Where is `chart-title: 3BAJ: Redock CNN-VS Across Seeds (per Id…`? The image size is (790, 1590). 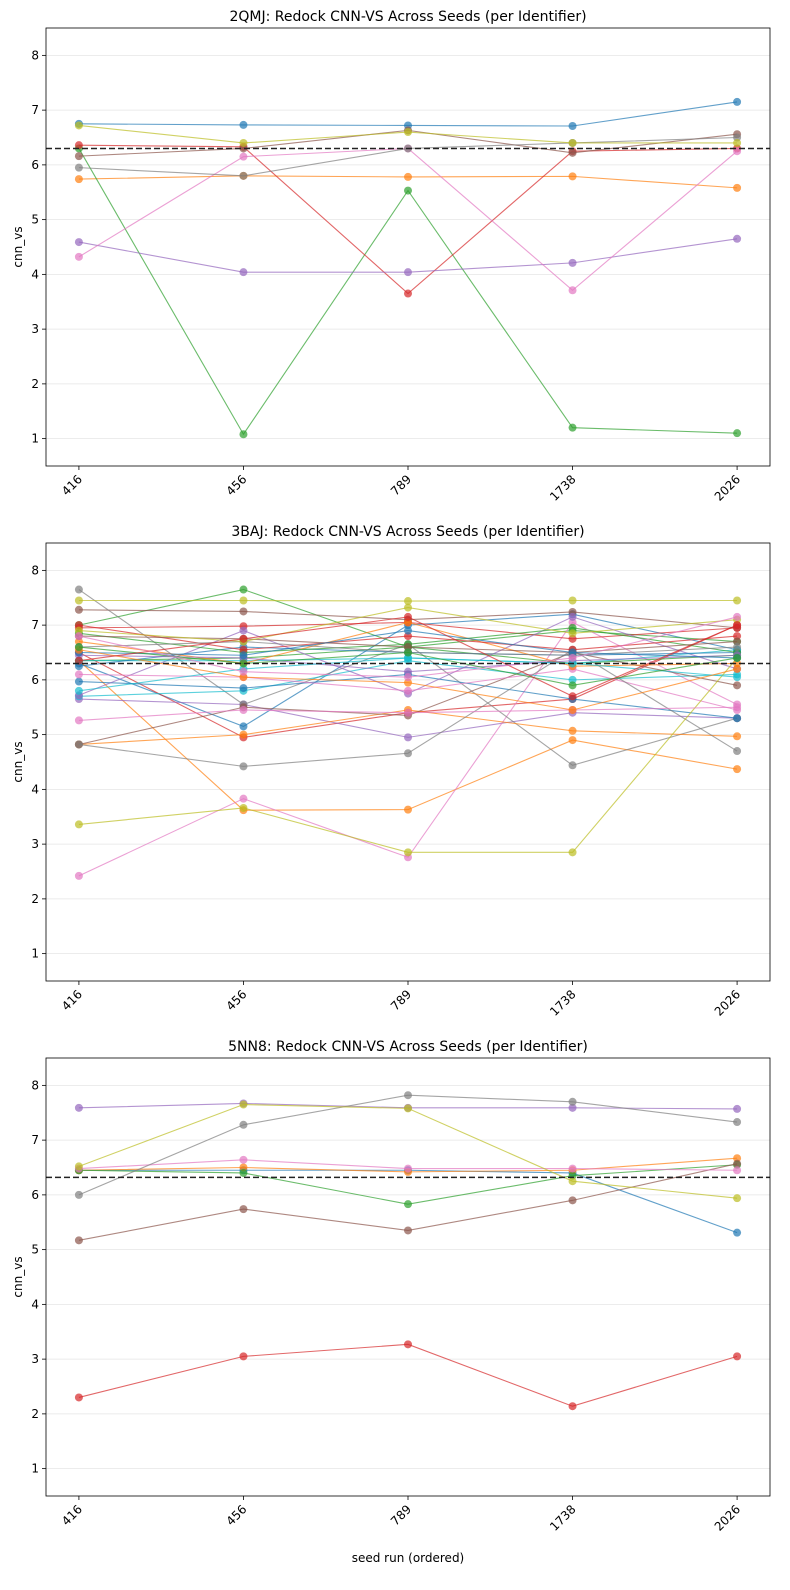 chart-title: 3BAJ: Redock CNN-VS Across Seeds (per Id… is located at coordinates (407, 532).